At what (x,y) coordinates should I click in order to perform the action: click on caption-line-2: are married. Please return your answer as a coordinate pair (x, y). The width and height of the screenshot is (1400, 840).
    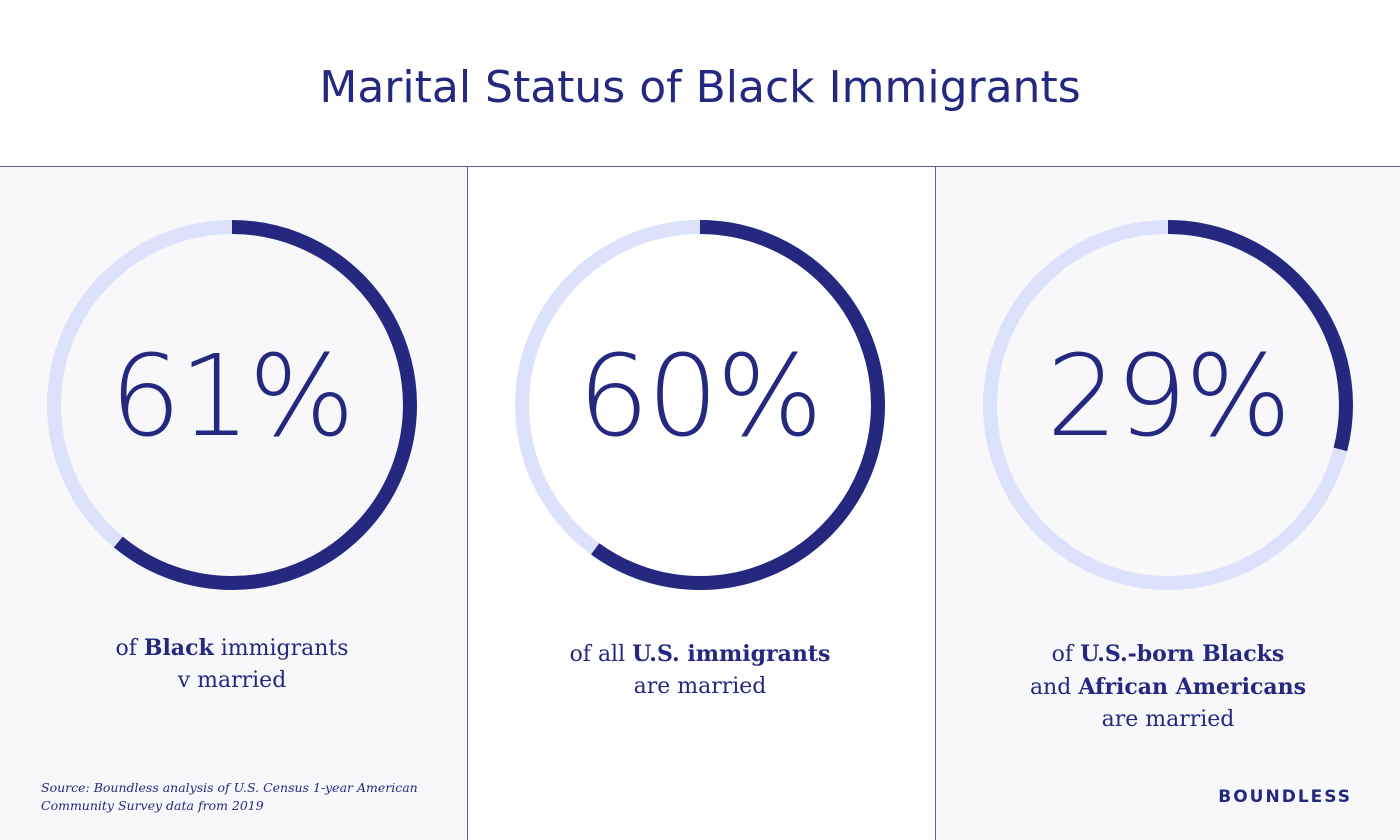
    Looking at the image, I should click on (700, 686).